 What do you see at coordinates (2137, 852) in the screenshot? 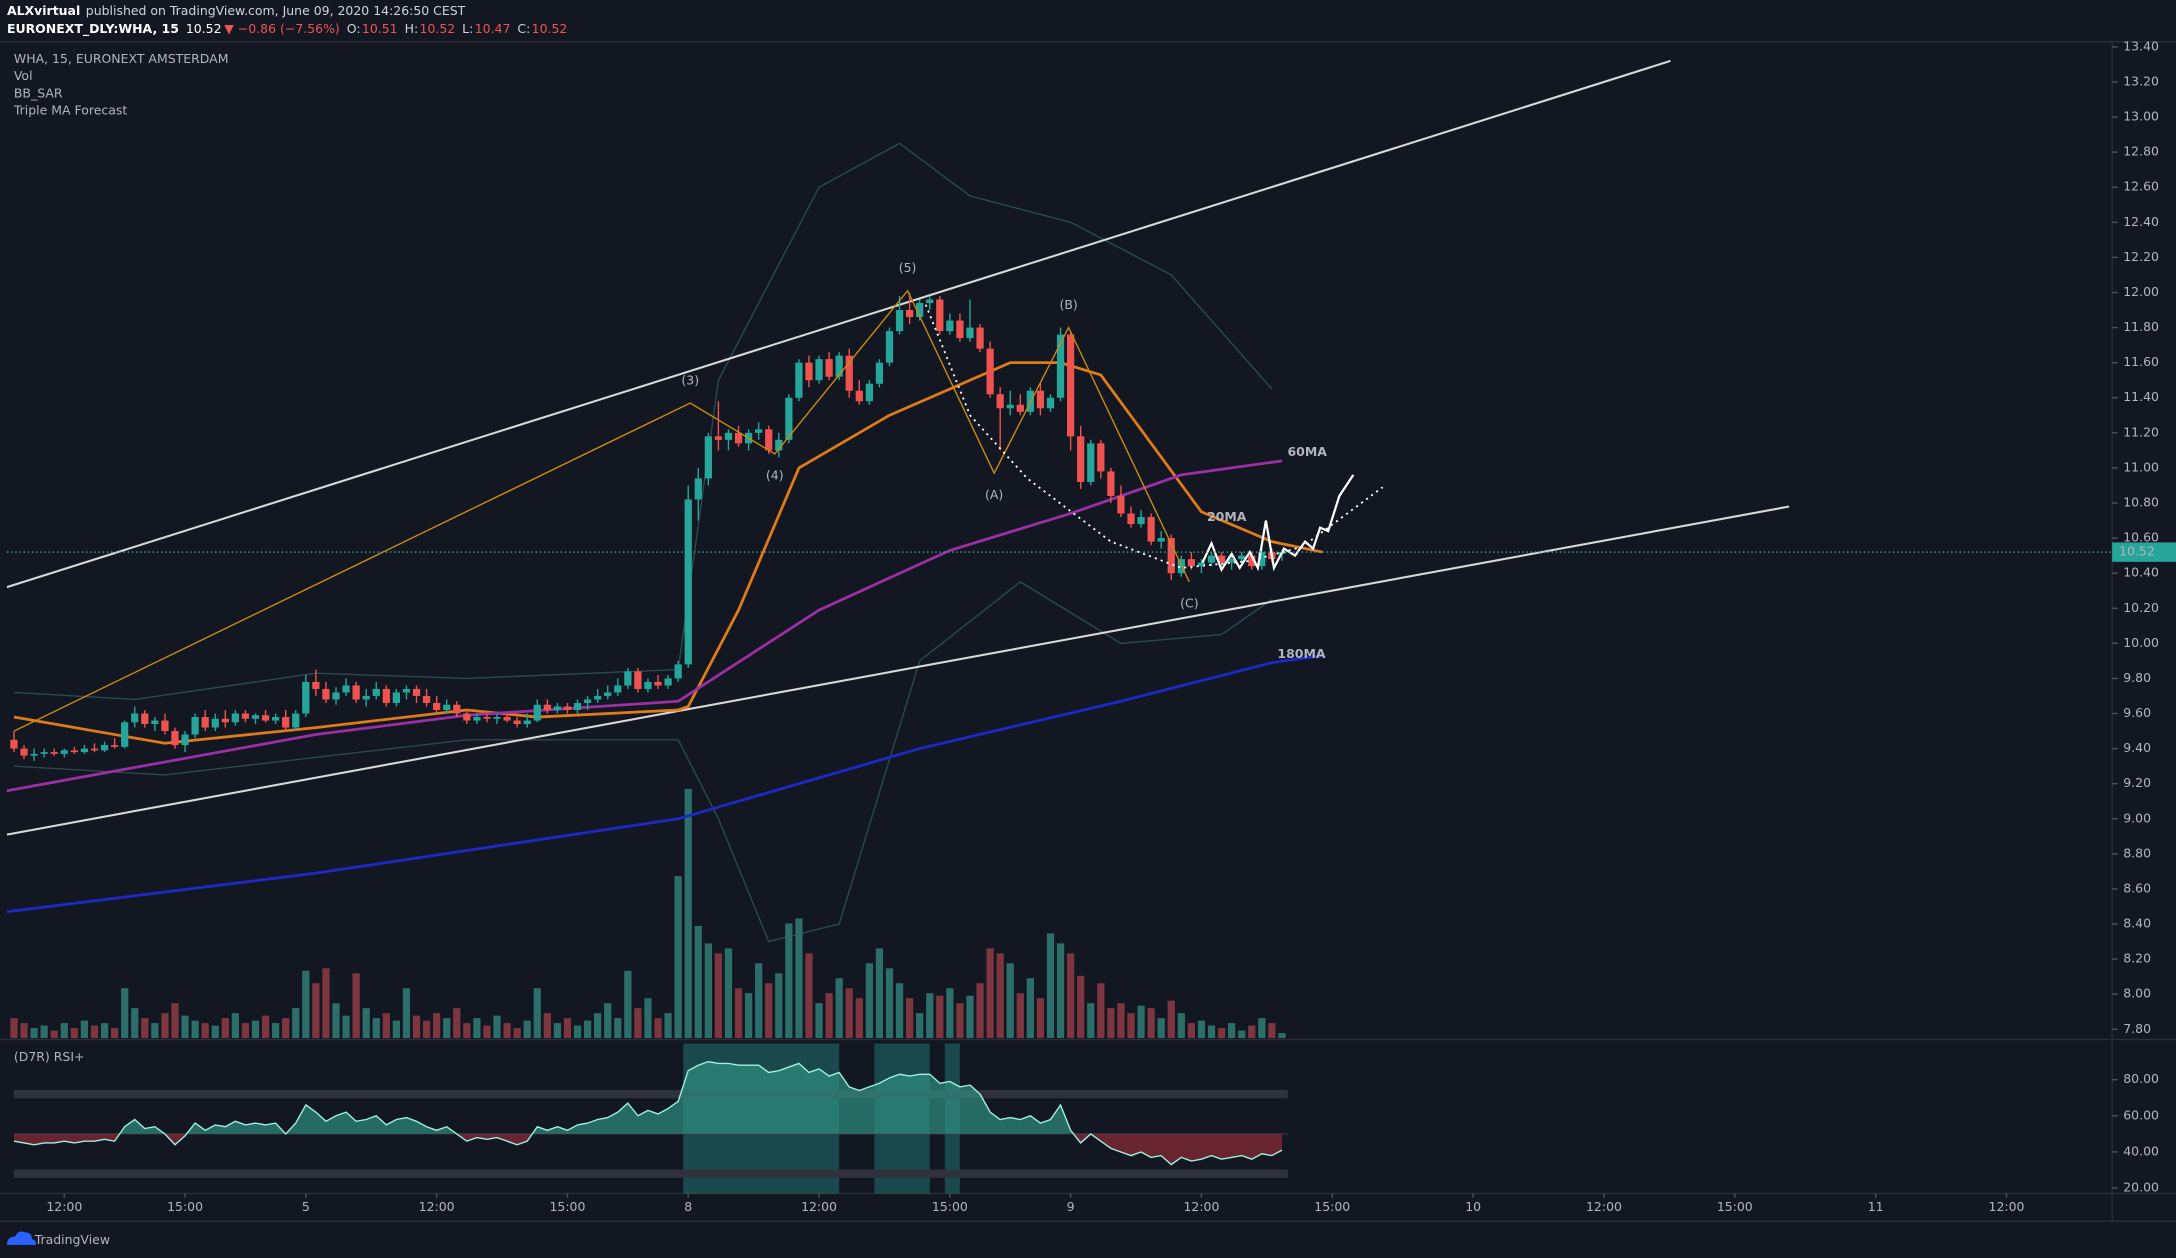
I see `y-tick-label: 8.80` at bounding box center [2137, 852].